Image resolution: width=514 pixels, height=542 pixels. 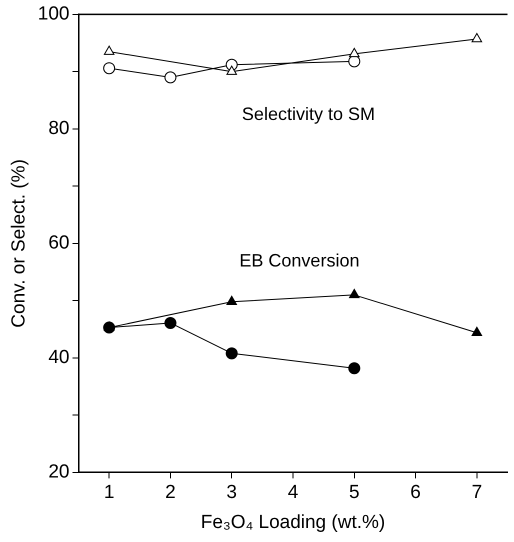 What do you see at coordinates (59, 243) in the screenshot?
I see `y-tick-label: 60` at bounding box center [59, 243].